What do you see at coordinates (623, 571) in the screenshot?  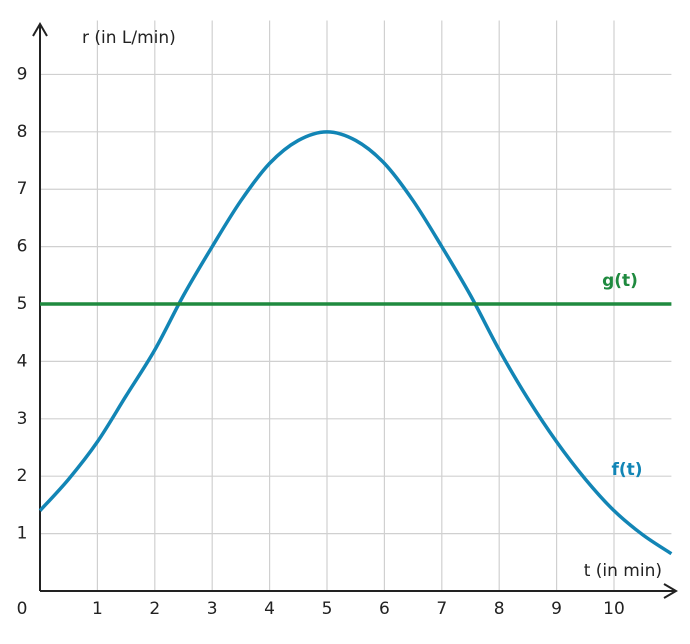 I see `x-axis-label: t (in min)` at bounding box center [623, 571].